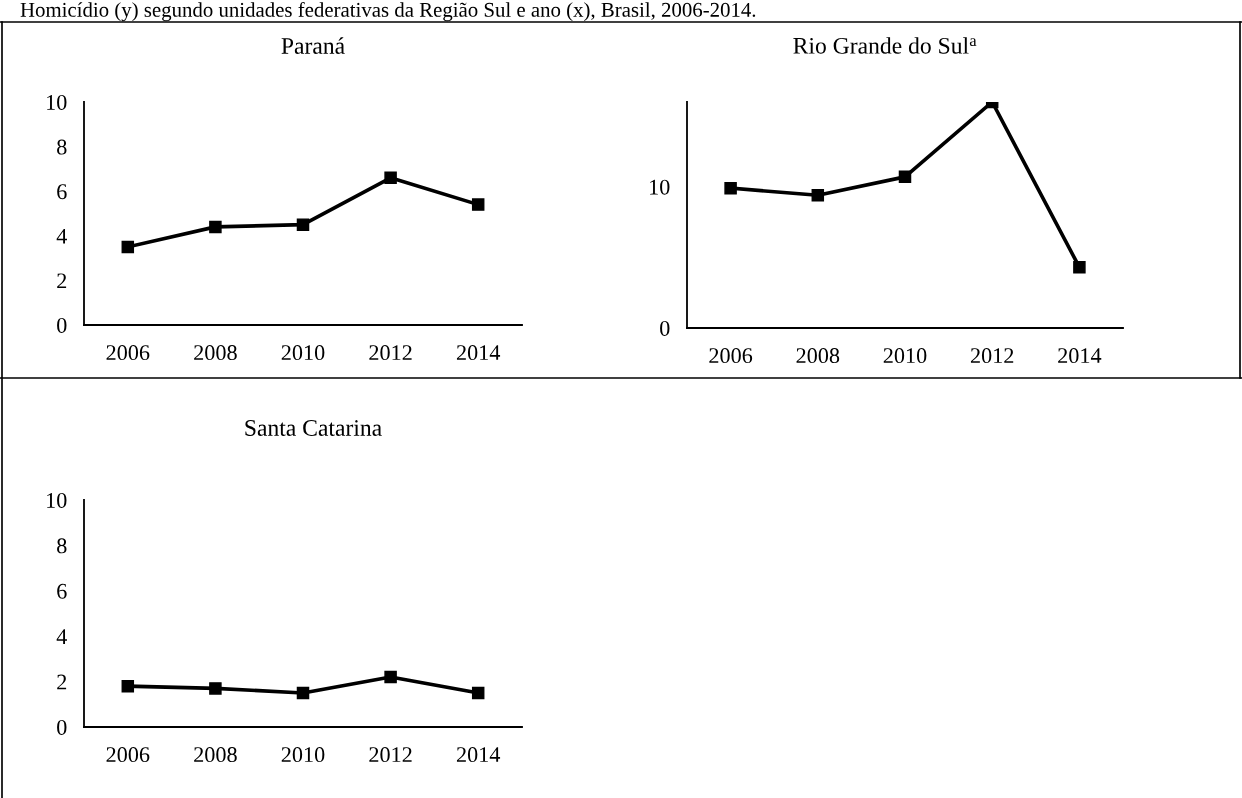 The width and height of the screenshot is (1242, 798). I want to click on chart-title: Santa Catarina, so click(313, 428).